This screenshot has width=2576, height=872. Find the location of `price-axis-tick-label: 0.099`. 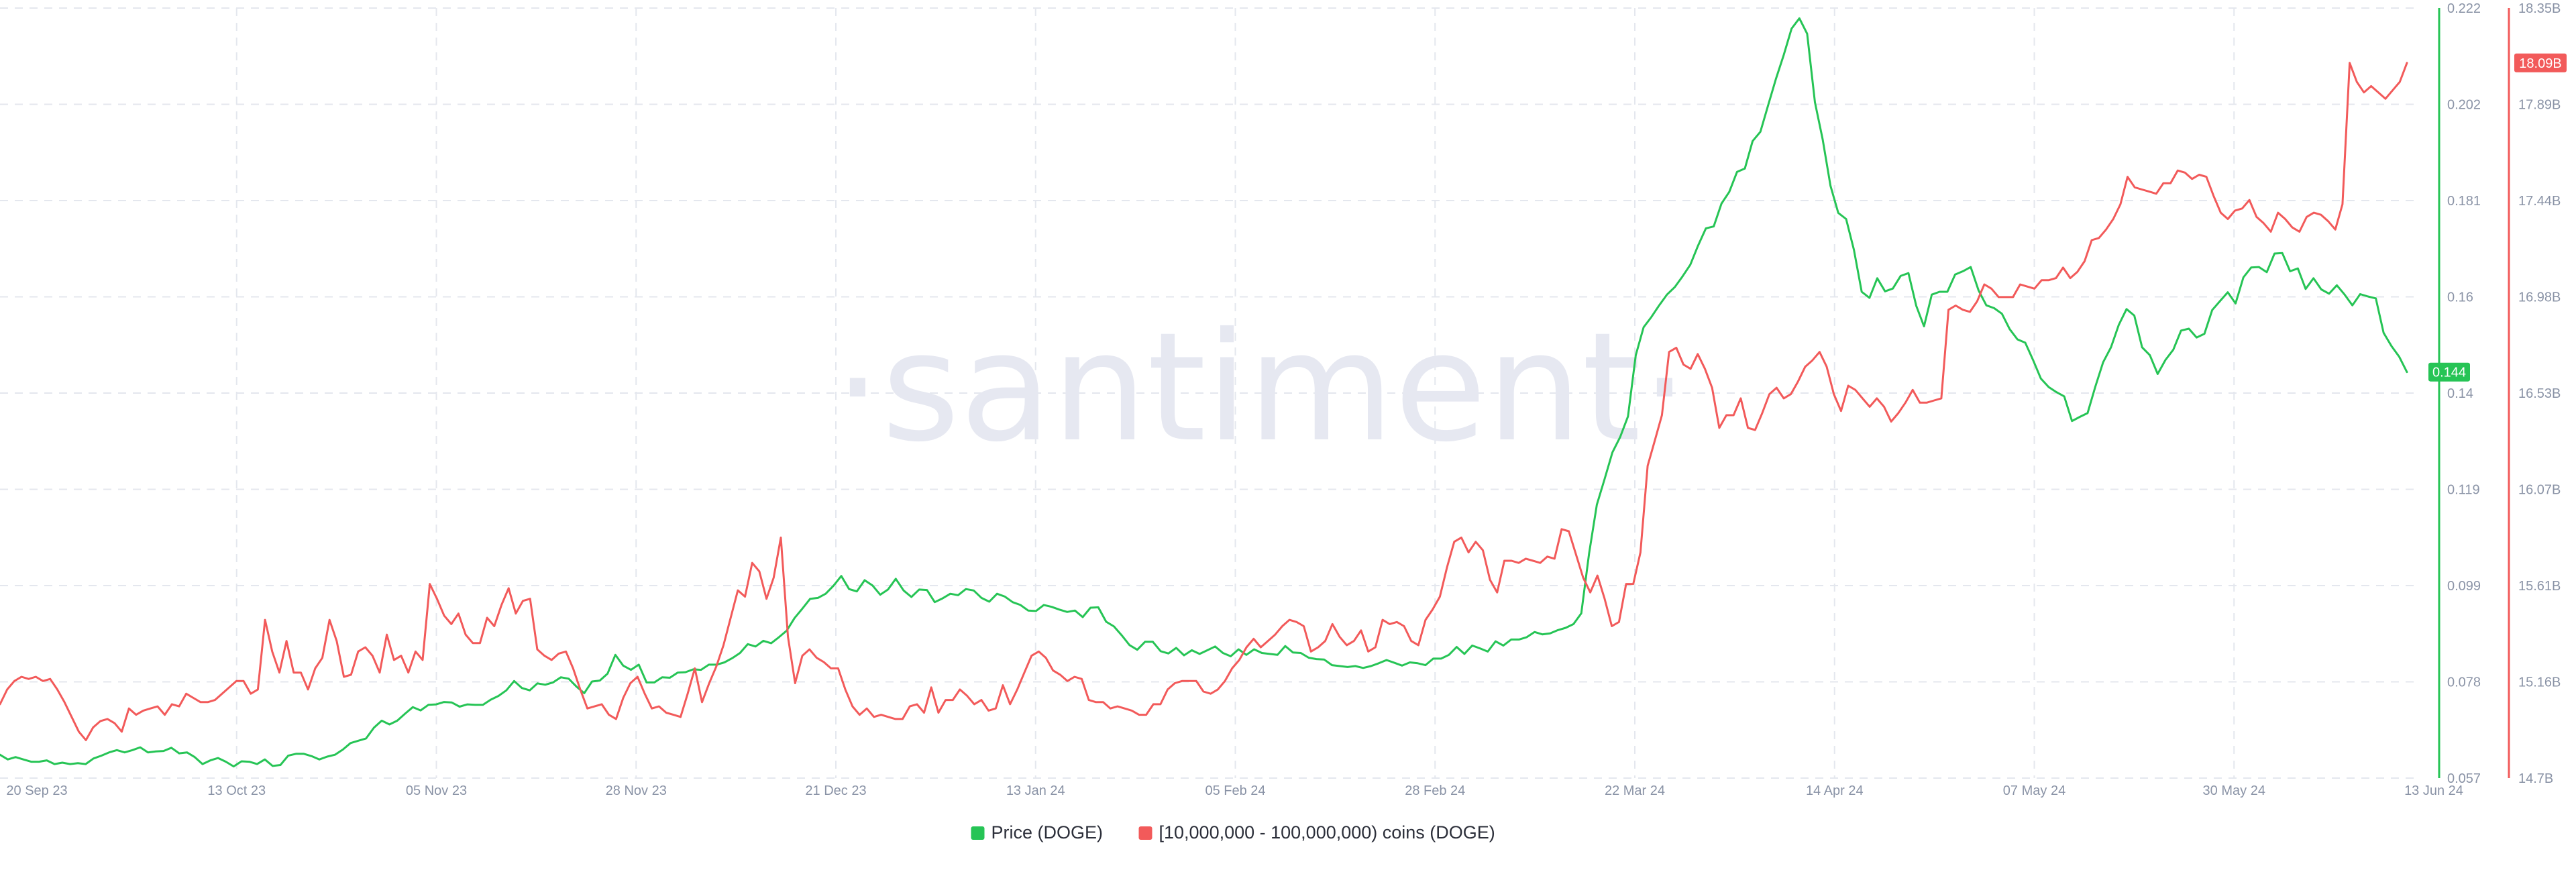

price-axis-tick-label: 0.099 is located at coordinates (2464, 587).